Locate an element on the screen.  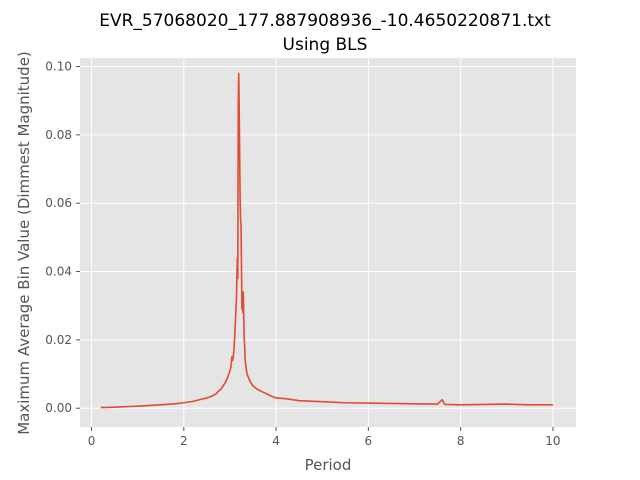
x-tick-label: 4 is located at coordinates (276, 441).